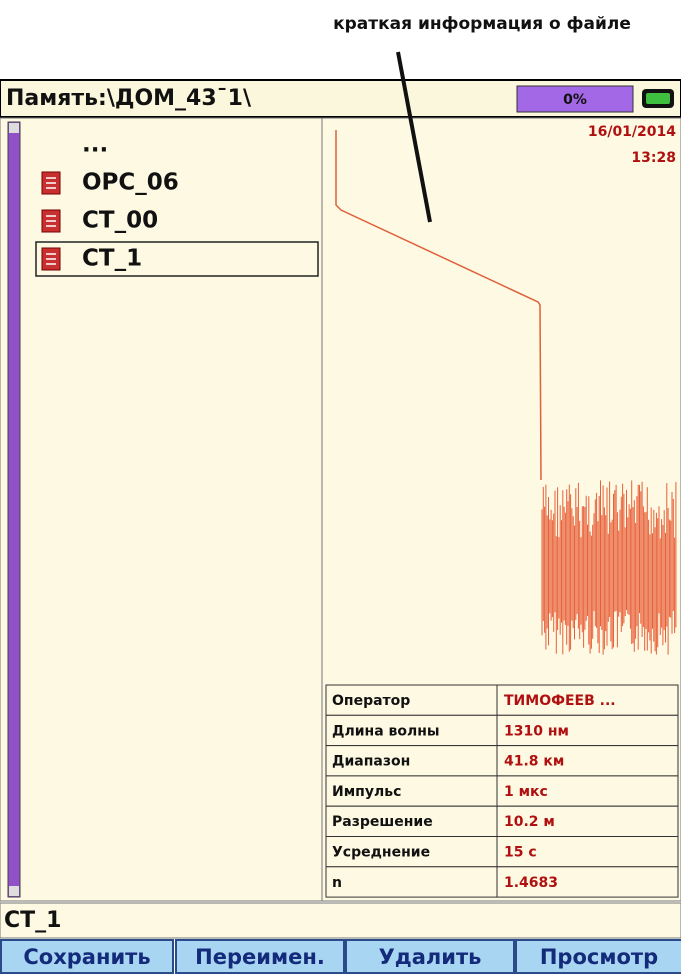  What do you see at coordinates (658, 98) in the screenshot?
I see `battery-level` at bounding box center [658, 98].